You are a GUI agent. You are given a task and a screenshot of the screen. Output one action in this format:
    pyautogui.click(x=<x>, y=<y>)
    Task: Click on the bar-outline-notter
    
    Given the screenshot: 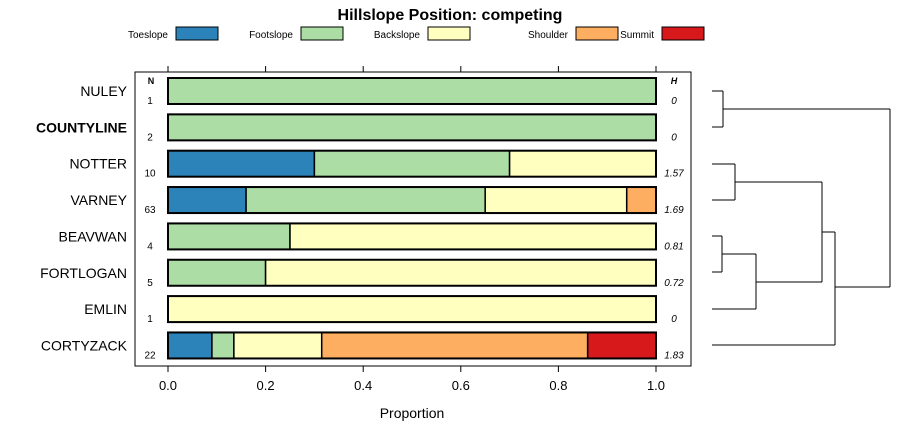 What is the action you would take?
    pyautogui.click(x=412, y=163)
    